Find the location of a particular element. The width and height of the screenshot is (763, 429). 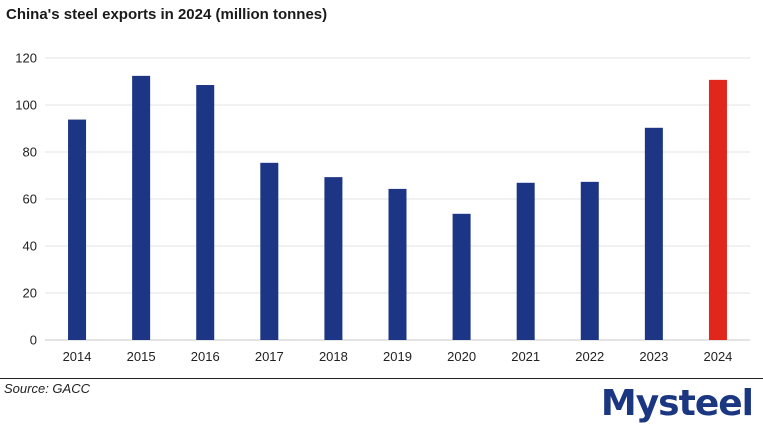

x-tick-label: 2018 is located at coordinates (333, 356).